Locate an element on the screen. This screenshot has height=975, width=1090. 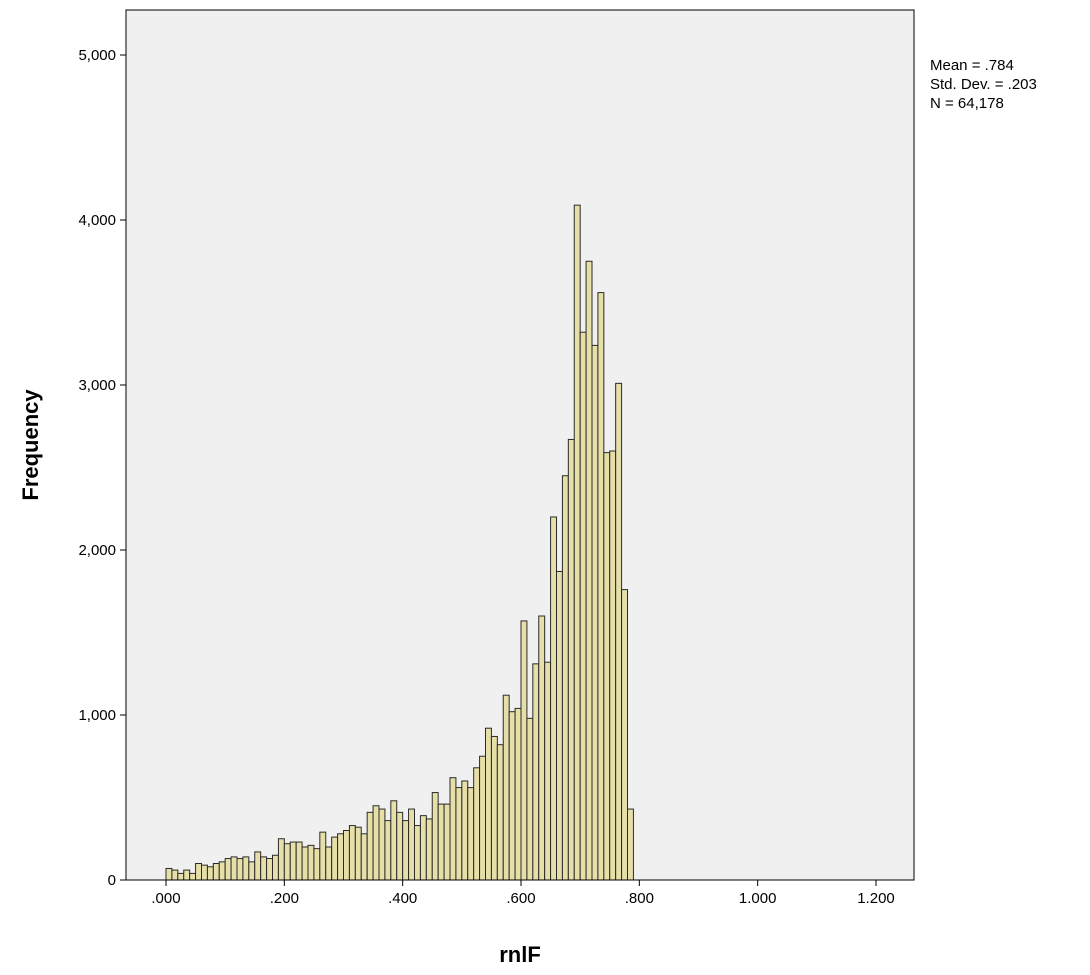
stat-mean: Mean = .784 is located at coordinates (972, 65).